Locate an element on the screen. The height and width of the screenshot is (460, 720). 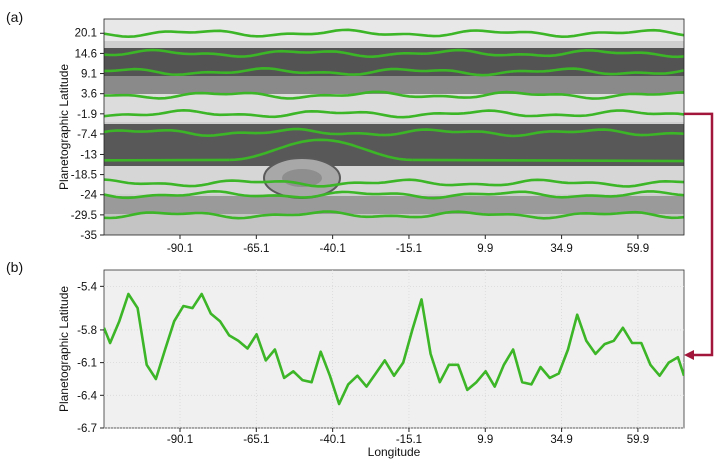
band-south-grey is located at coordinates (394, 205).